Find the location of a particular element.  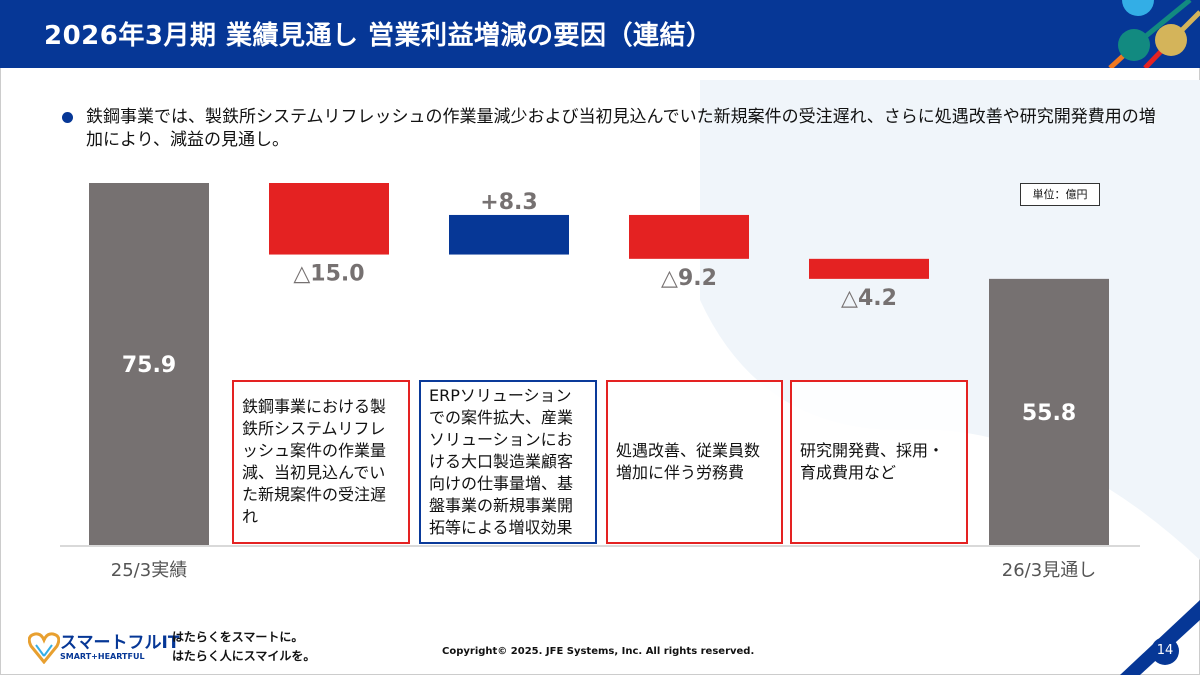

data-label: 75.9 is located at coordinates (149, 365).